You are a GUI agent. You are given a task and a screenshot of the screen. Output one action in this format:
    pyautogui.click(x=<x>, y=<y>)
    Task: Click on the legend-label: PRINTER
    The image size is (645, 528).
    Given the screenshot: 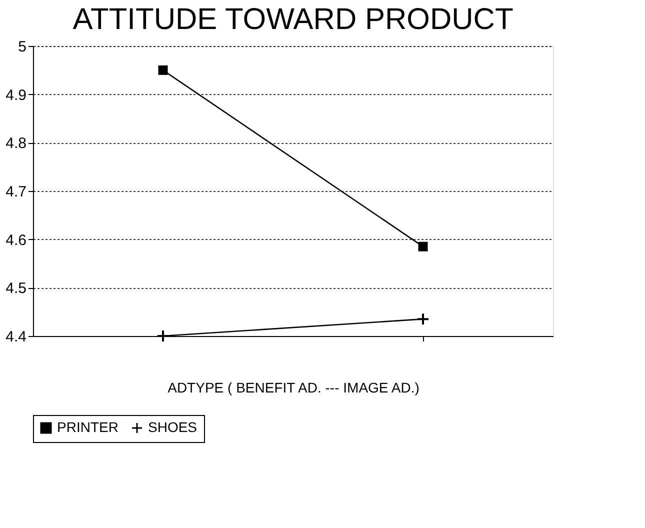 What is the action you would take?
    pyautogui.click(x=87, y=427)
    